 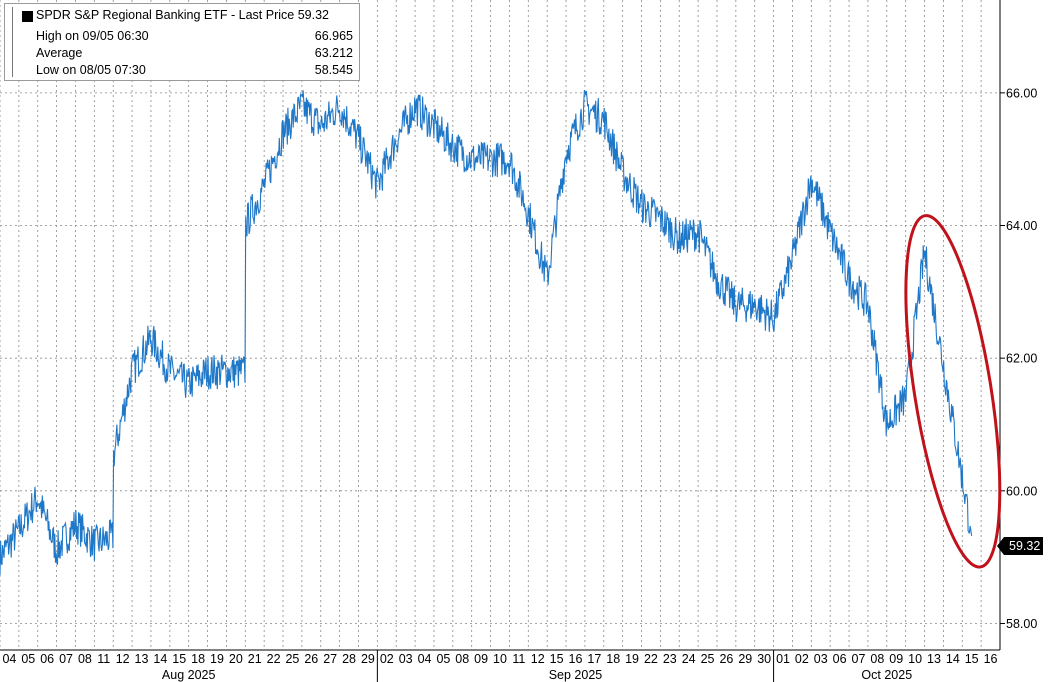 What do you see at coordinates (670, 659) in the screenshot?
I see `x-tick-label: 23` at bounding box center [670, 659].